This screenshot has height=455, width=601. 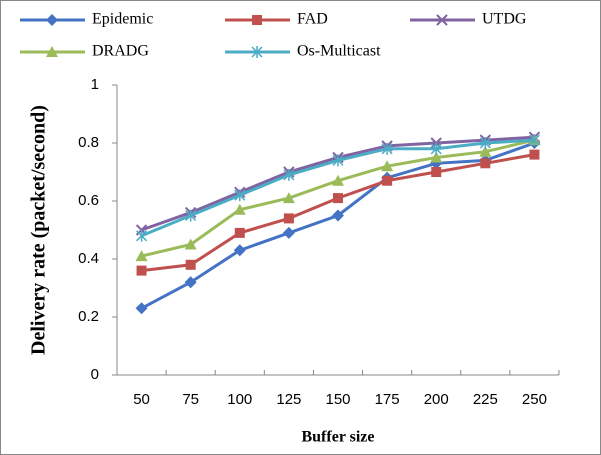 I want to click on legend-item: DRADG, so click(x=84, y=51).